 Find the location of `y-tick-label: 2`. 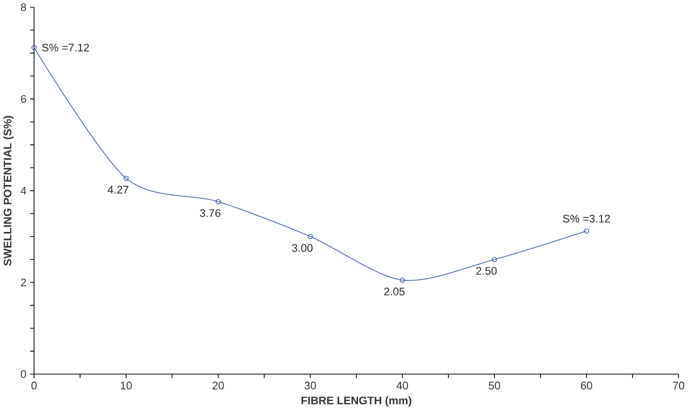

y-tick-label: 2 is located at coordinates (23, 282).